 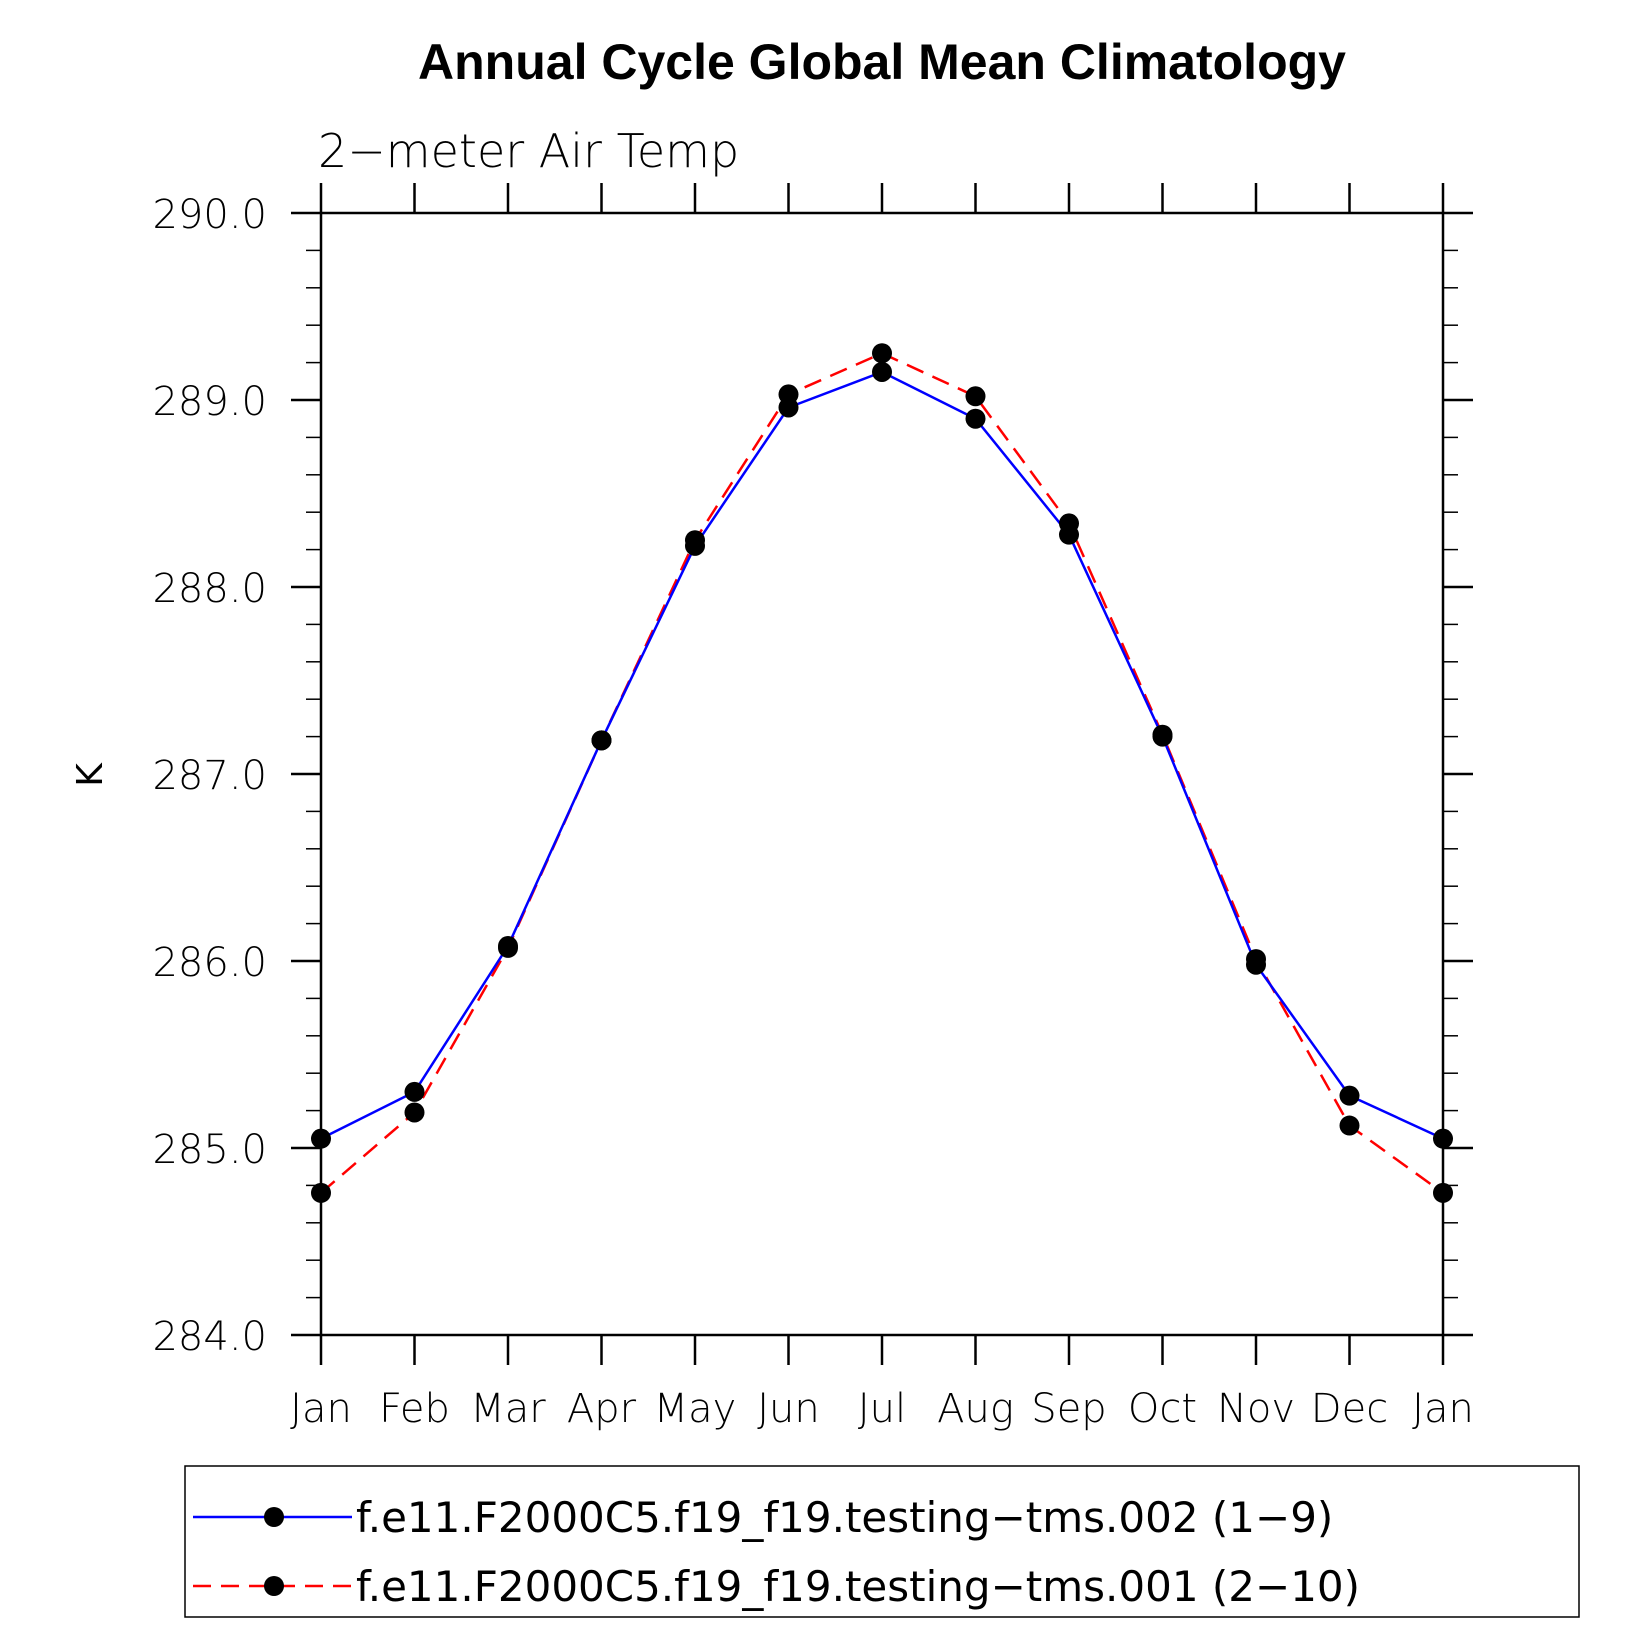 I want to click on chart-title: Annual Cycle Global Mean Climatology, so click(x=882, y=62).